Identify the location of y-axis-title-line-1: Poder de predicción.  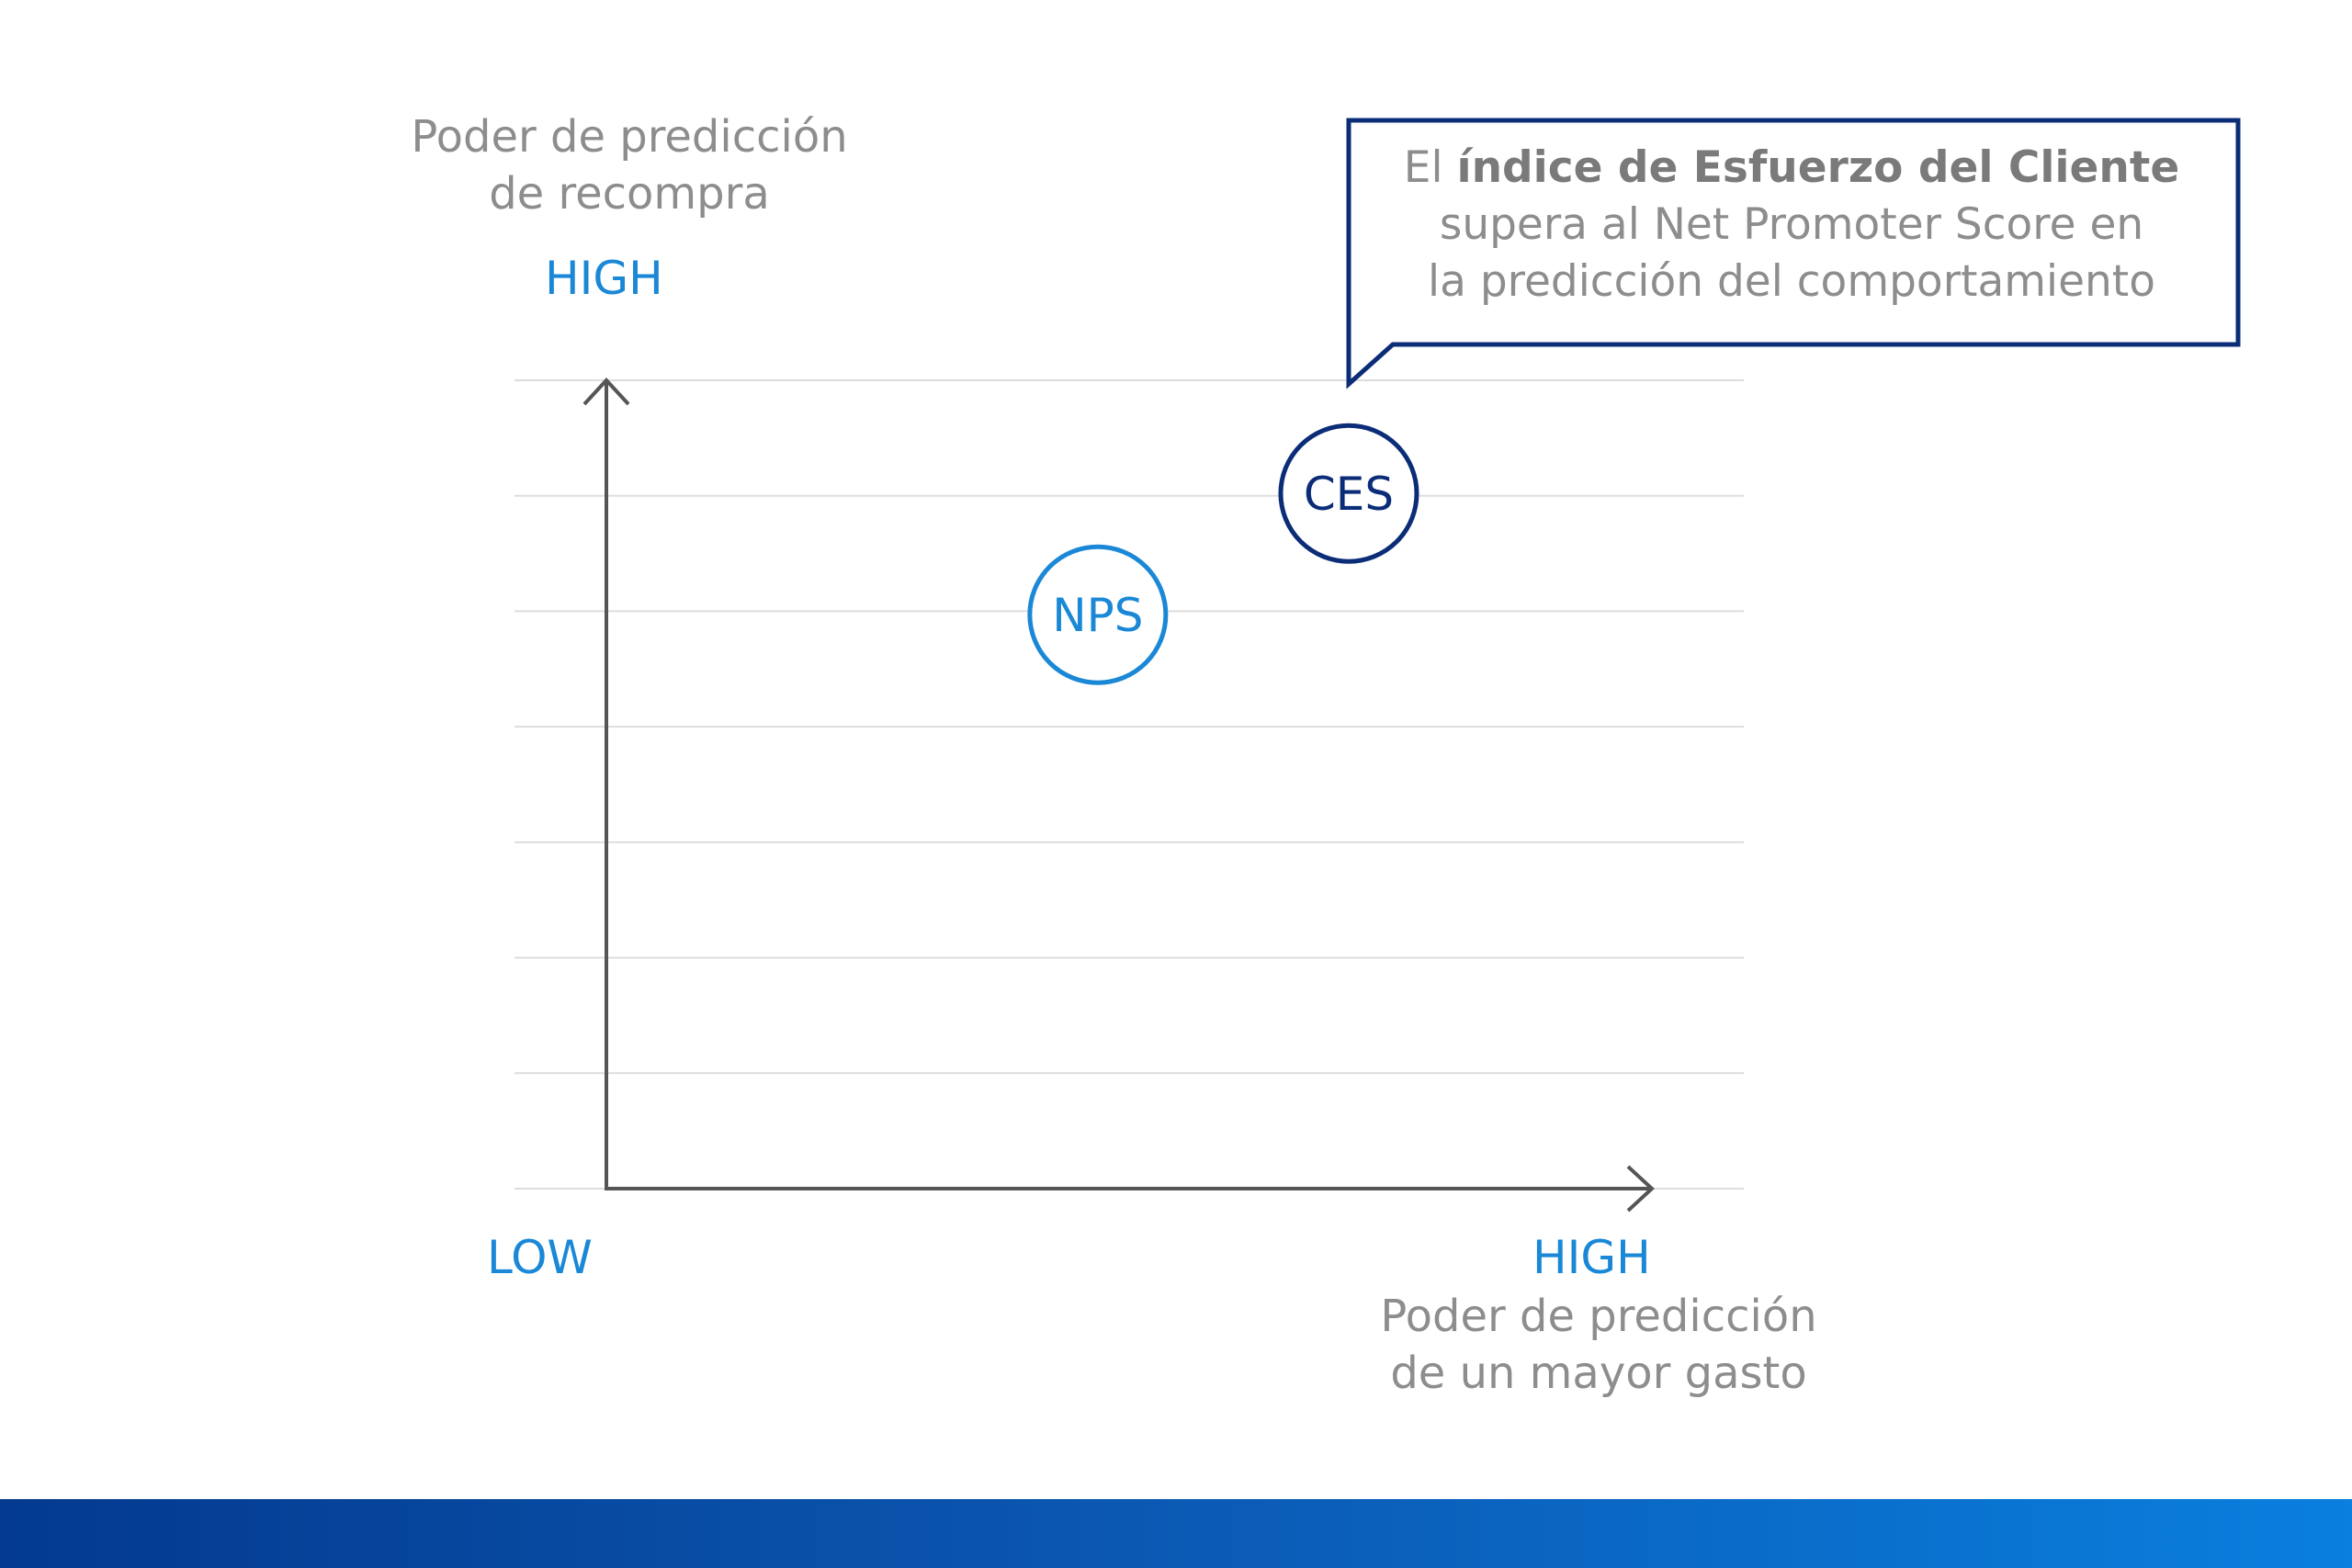
(629, 137).